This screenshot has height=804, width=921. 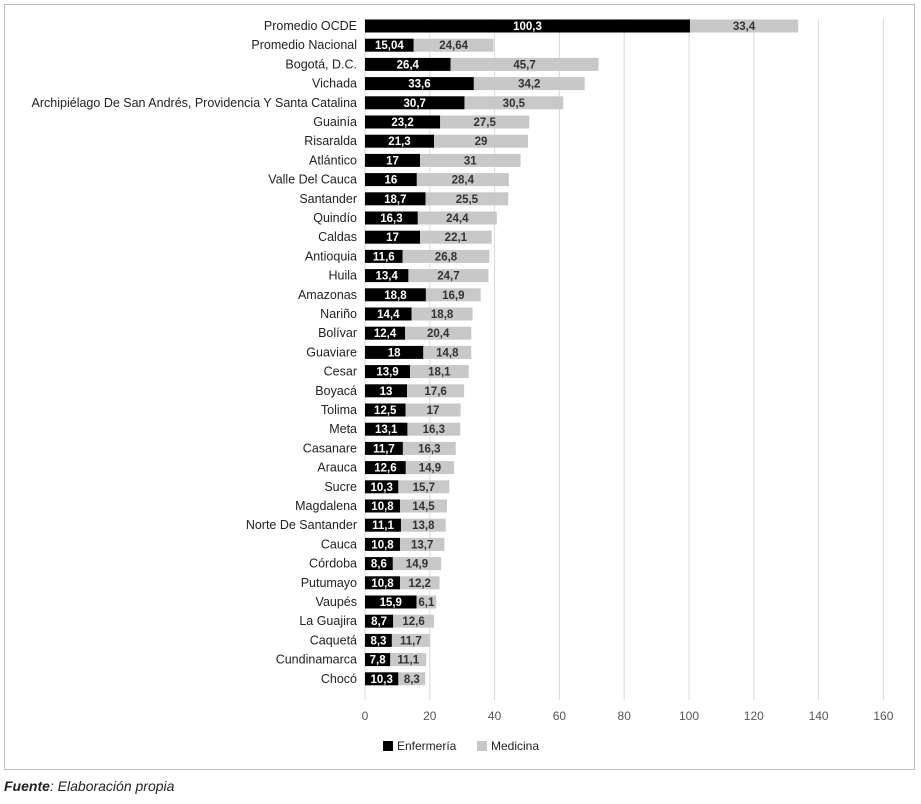 I want to click on data-label-medicina: 12,2, so click(x=420, y=584).